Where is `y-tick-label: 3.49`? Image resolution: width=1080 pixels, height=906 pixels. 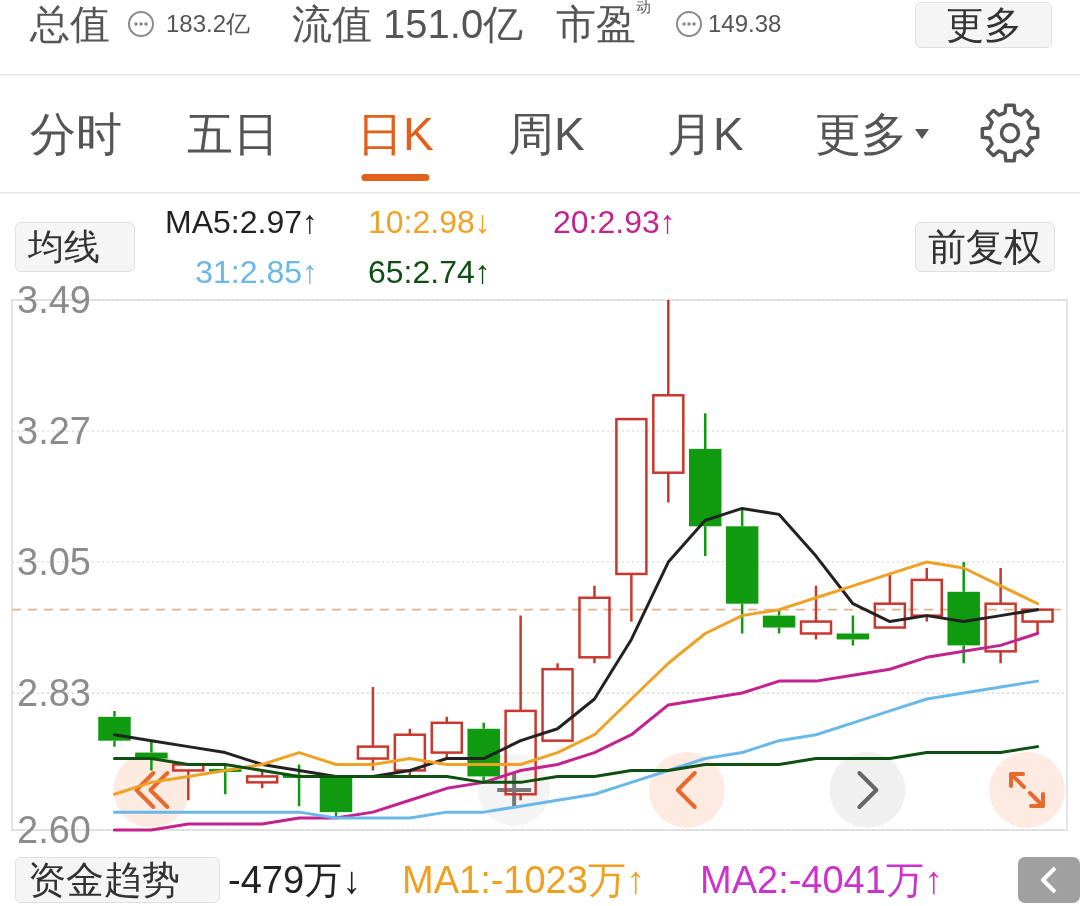 y-tick-label: 3.49 is located at coordinates (54, 300).